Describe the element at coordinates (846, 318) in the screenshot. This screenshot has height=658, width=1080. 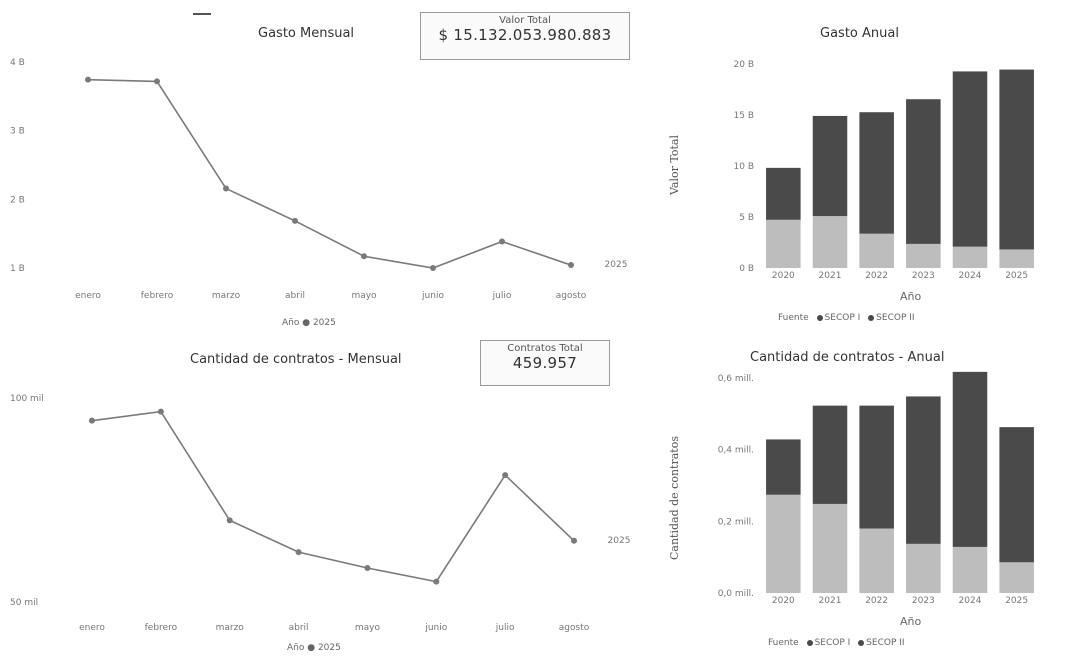
I see `gasto-anual-legend: Fuente SECOP I SECOP II` at that location.